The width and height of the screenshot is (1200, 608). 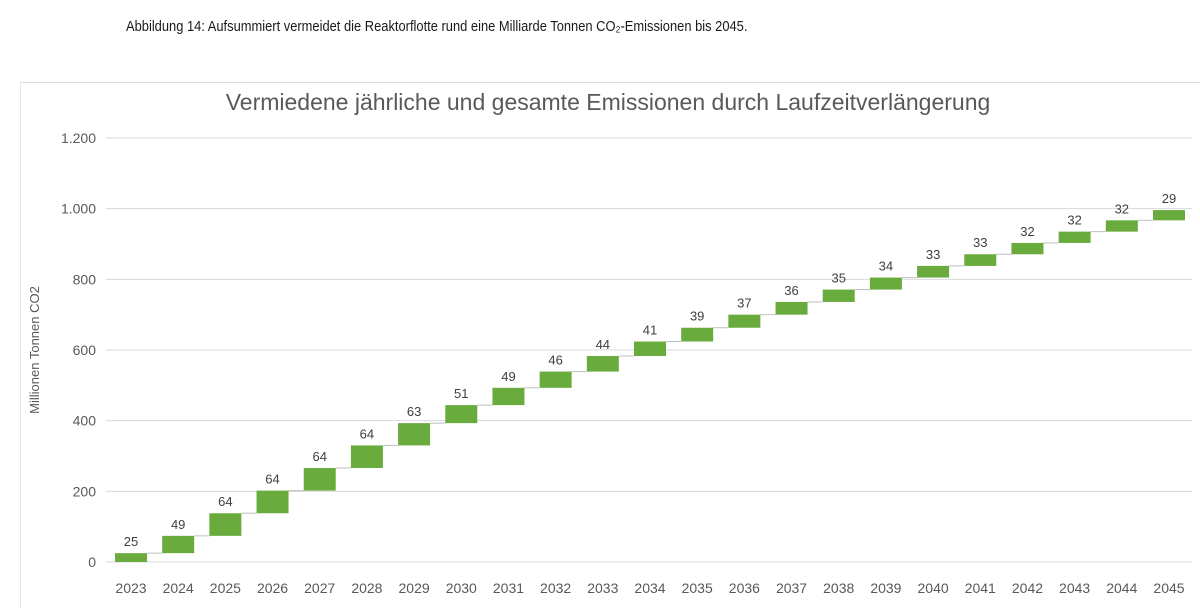 I want to click on y-tick-label: 1.000, so click(x=78, y=209).